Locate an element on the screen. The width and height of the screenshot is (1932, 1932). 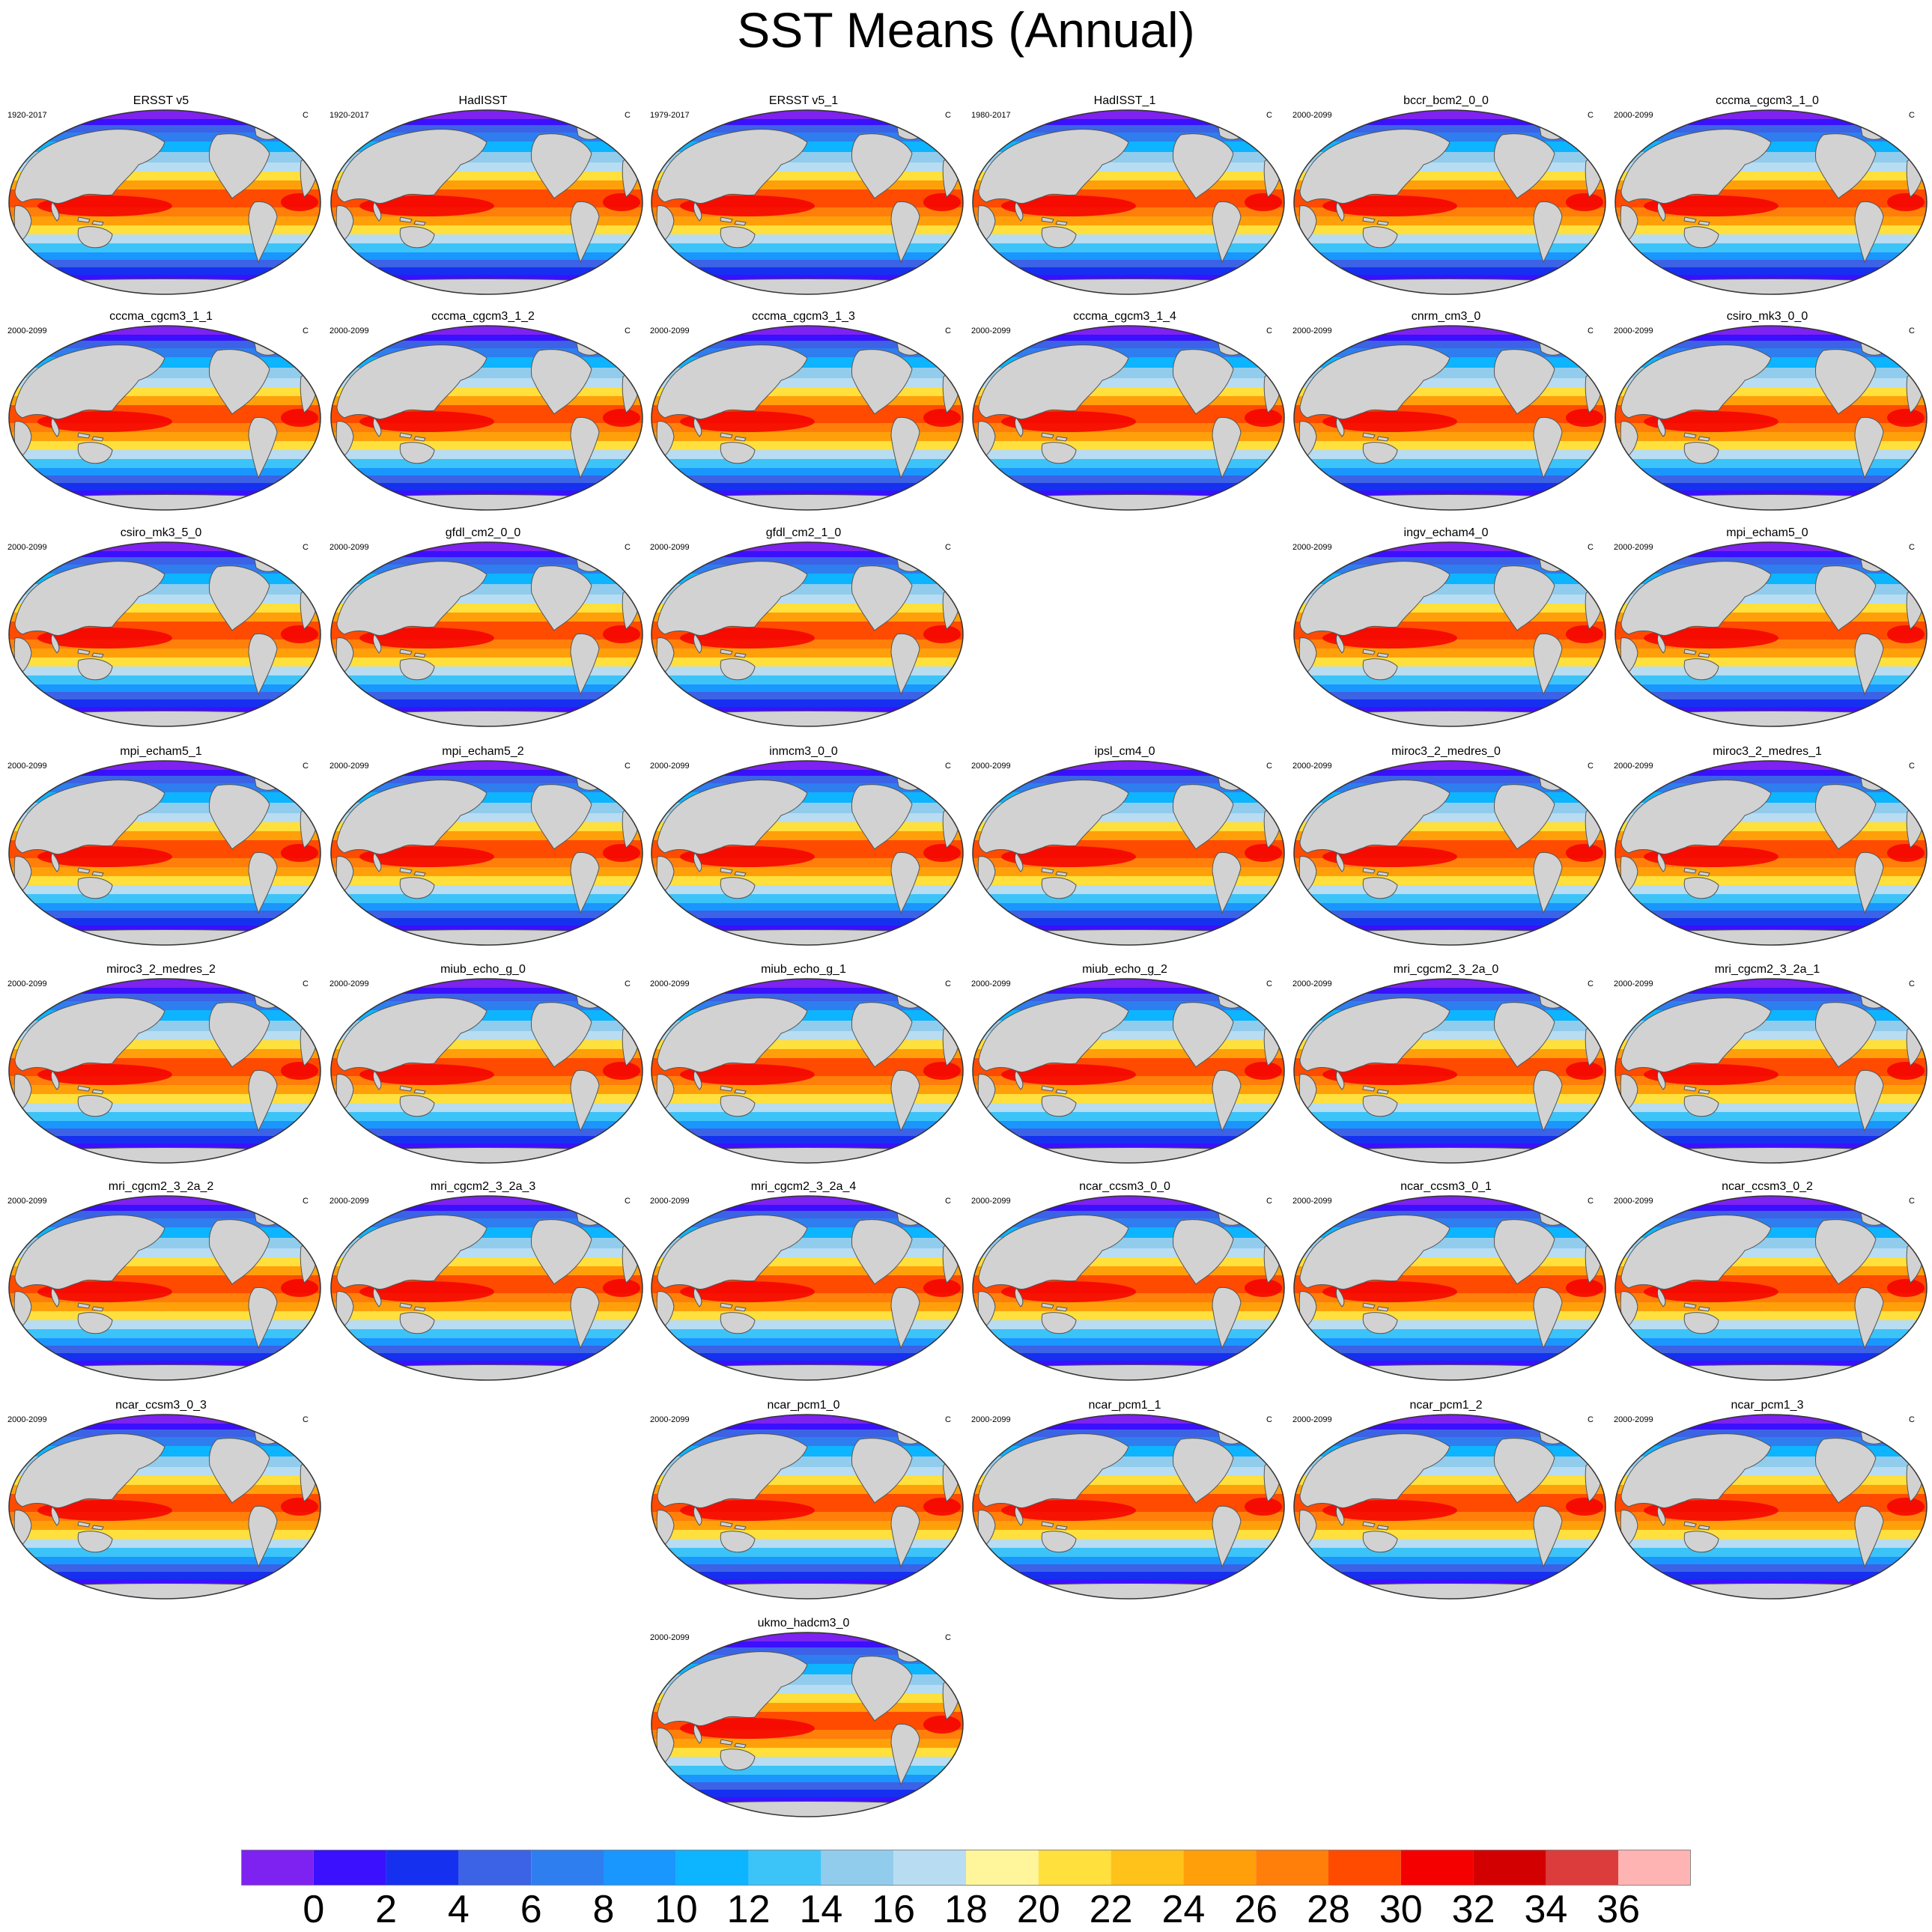
map-panel: cccma_cgcm3_1_0 2000-2099 C is located at coordinates (1767, 202).